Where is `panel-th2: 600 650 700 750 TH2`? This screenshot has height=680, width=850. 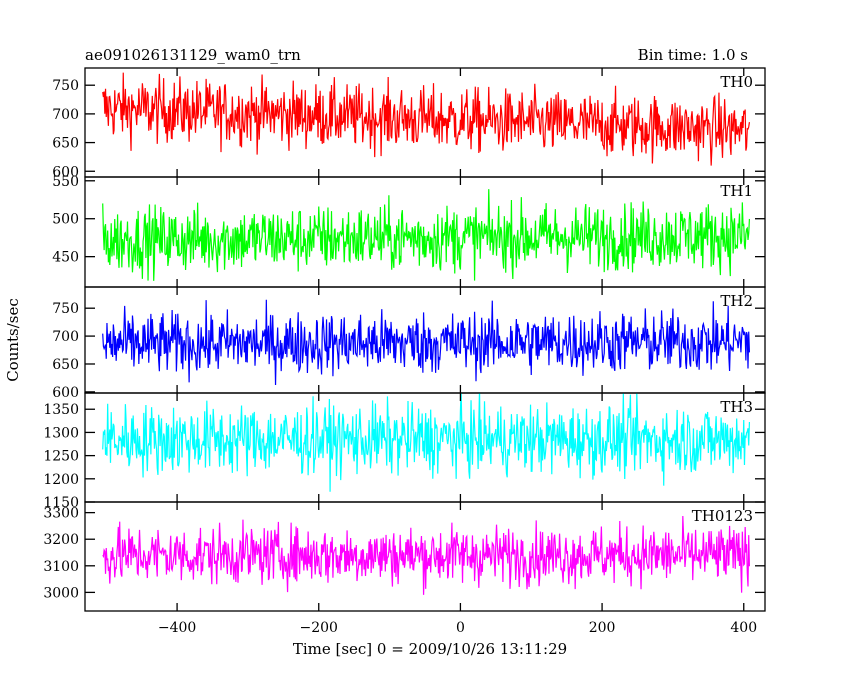
panel-th2: 600 650 700 750 TH2 is located at coordinates (409, 343).